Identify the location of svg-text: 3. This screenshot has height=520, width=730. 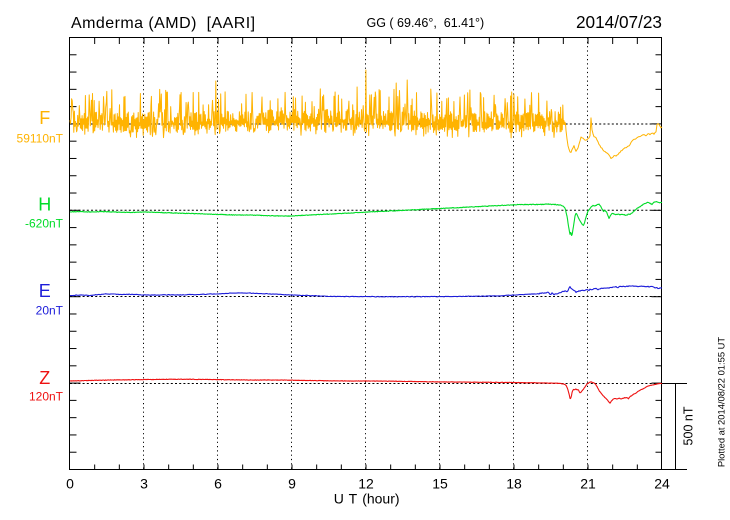
(144, 484).